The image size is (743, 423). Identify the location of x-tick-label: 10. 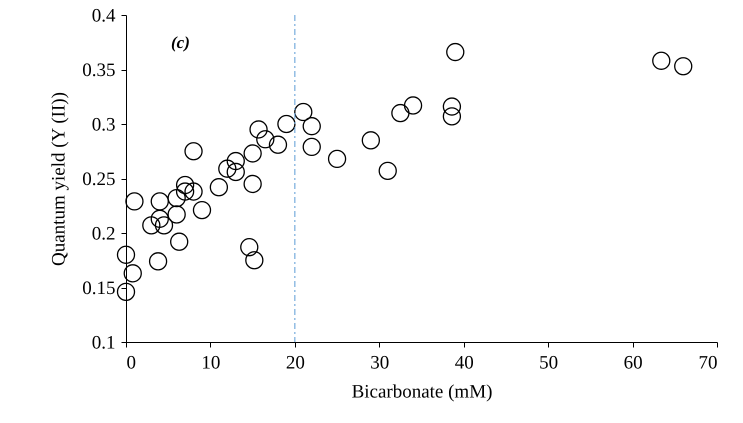
(210, 363).